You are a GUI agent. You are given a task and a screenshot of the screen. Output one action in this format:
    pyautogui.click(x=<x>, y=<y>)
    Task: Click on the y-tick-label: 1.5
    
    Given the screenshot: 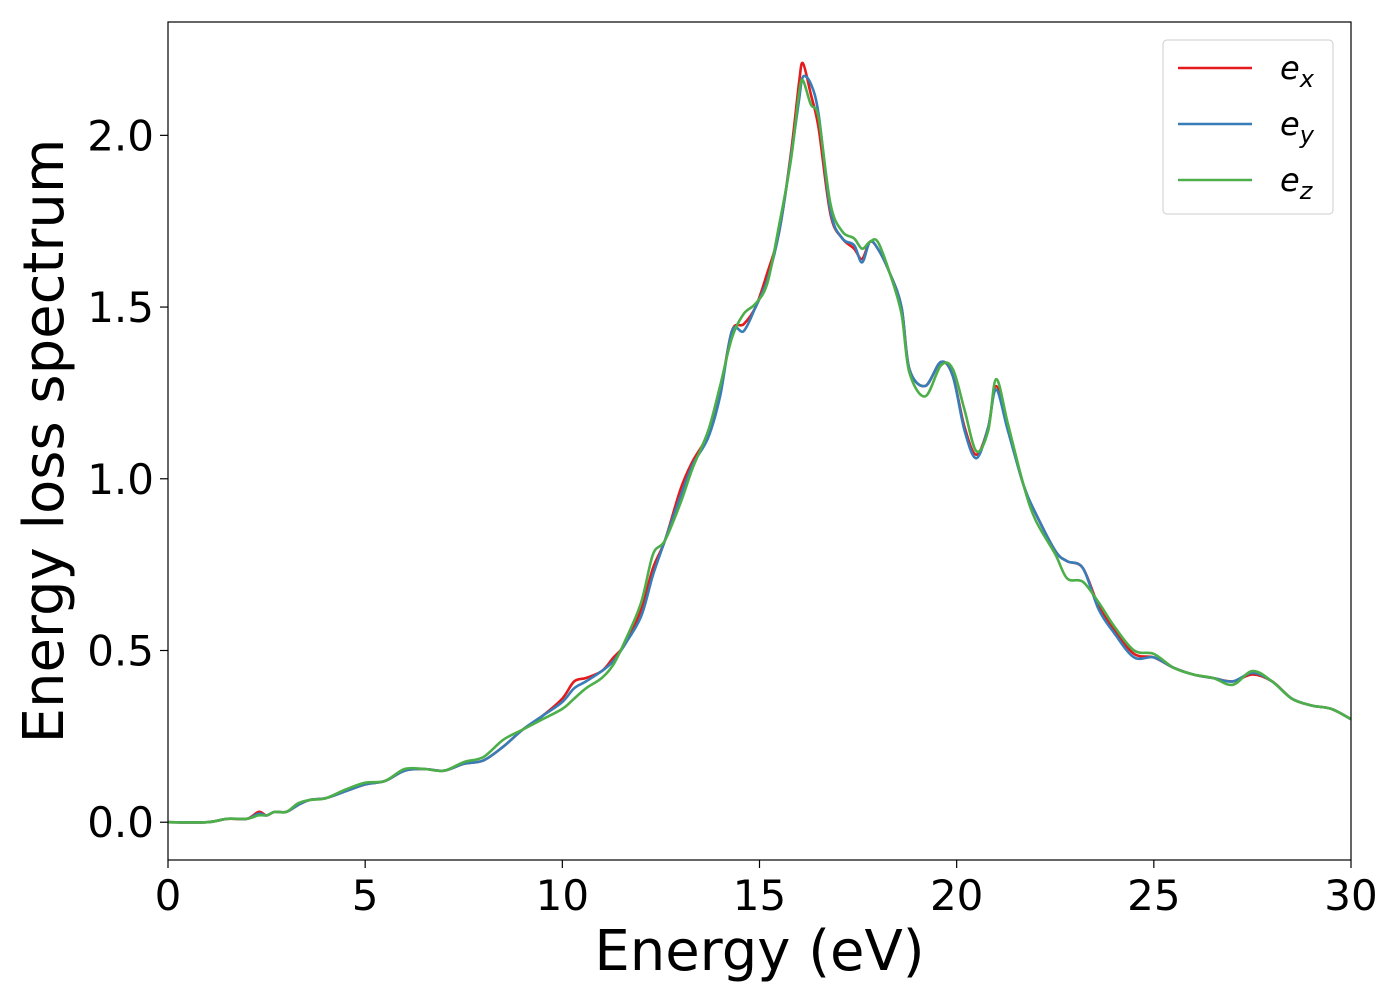 What is the action you would take?
    pyautogui.click(x=120, y=307)
    